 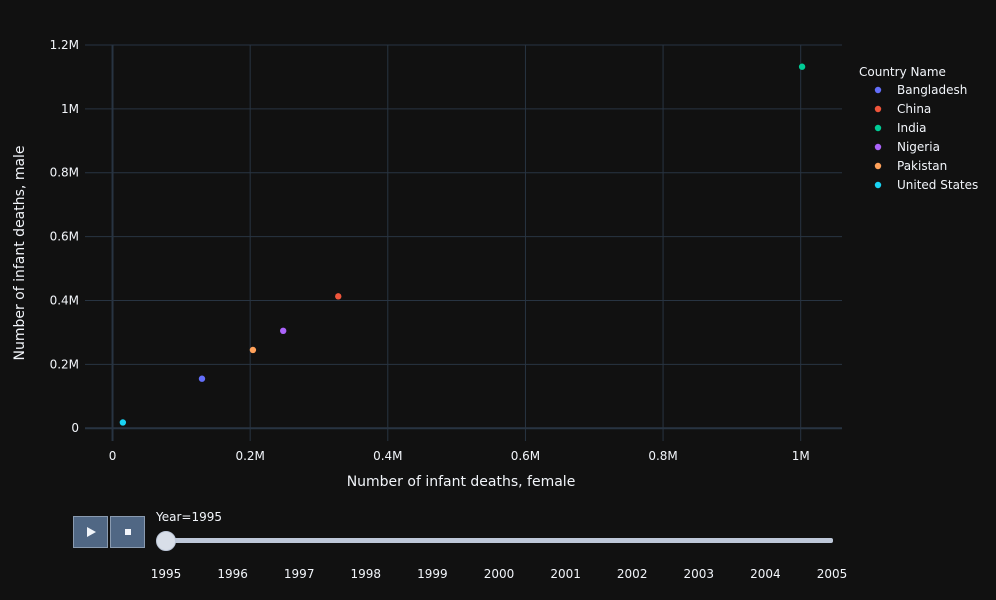 I want to click on play-button, so click(x=90, y=532).